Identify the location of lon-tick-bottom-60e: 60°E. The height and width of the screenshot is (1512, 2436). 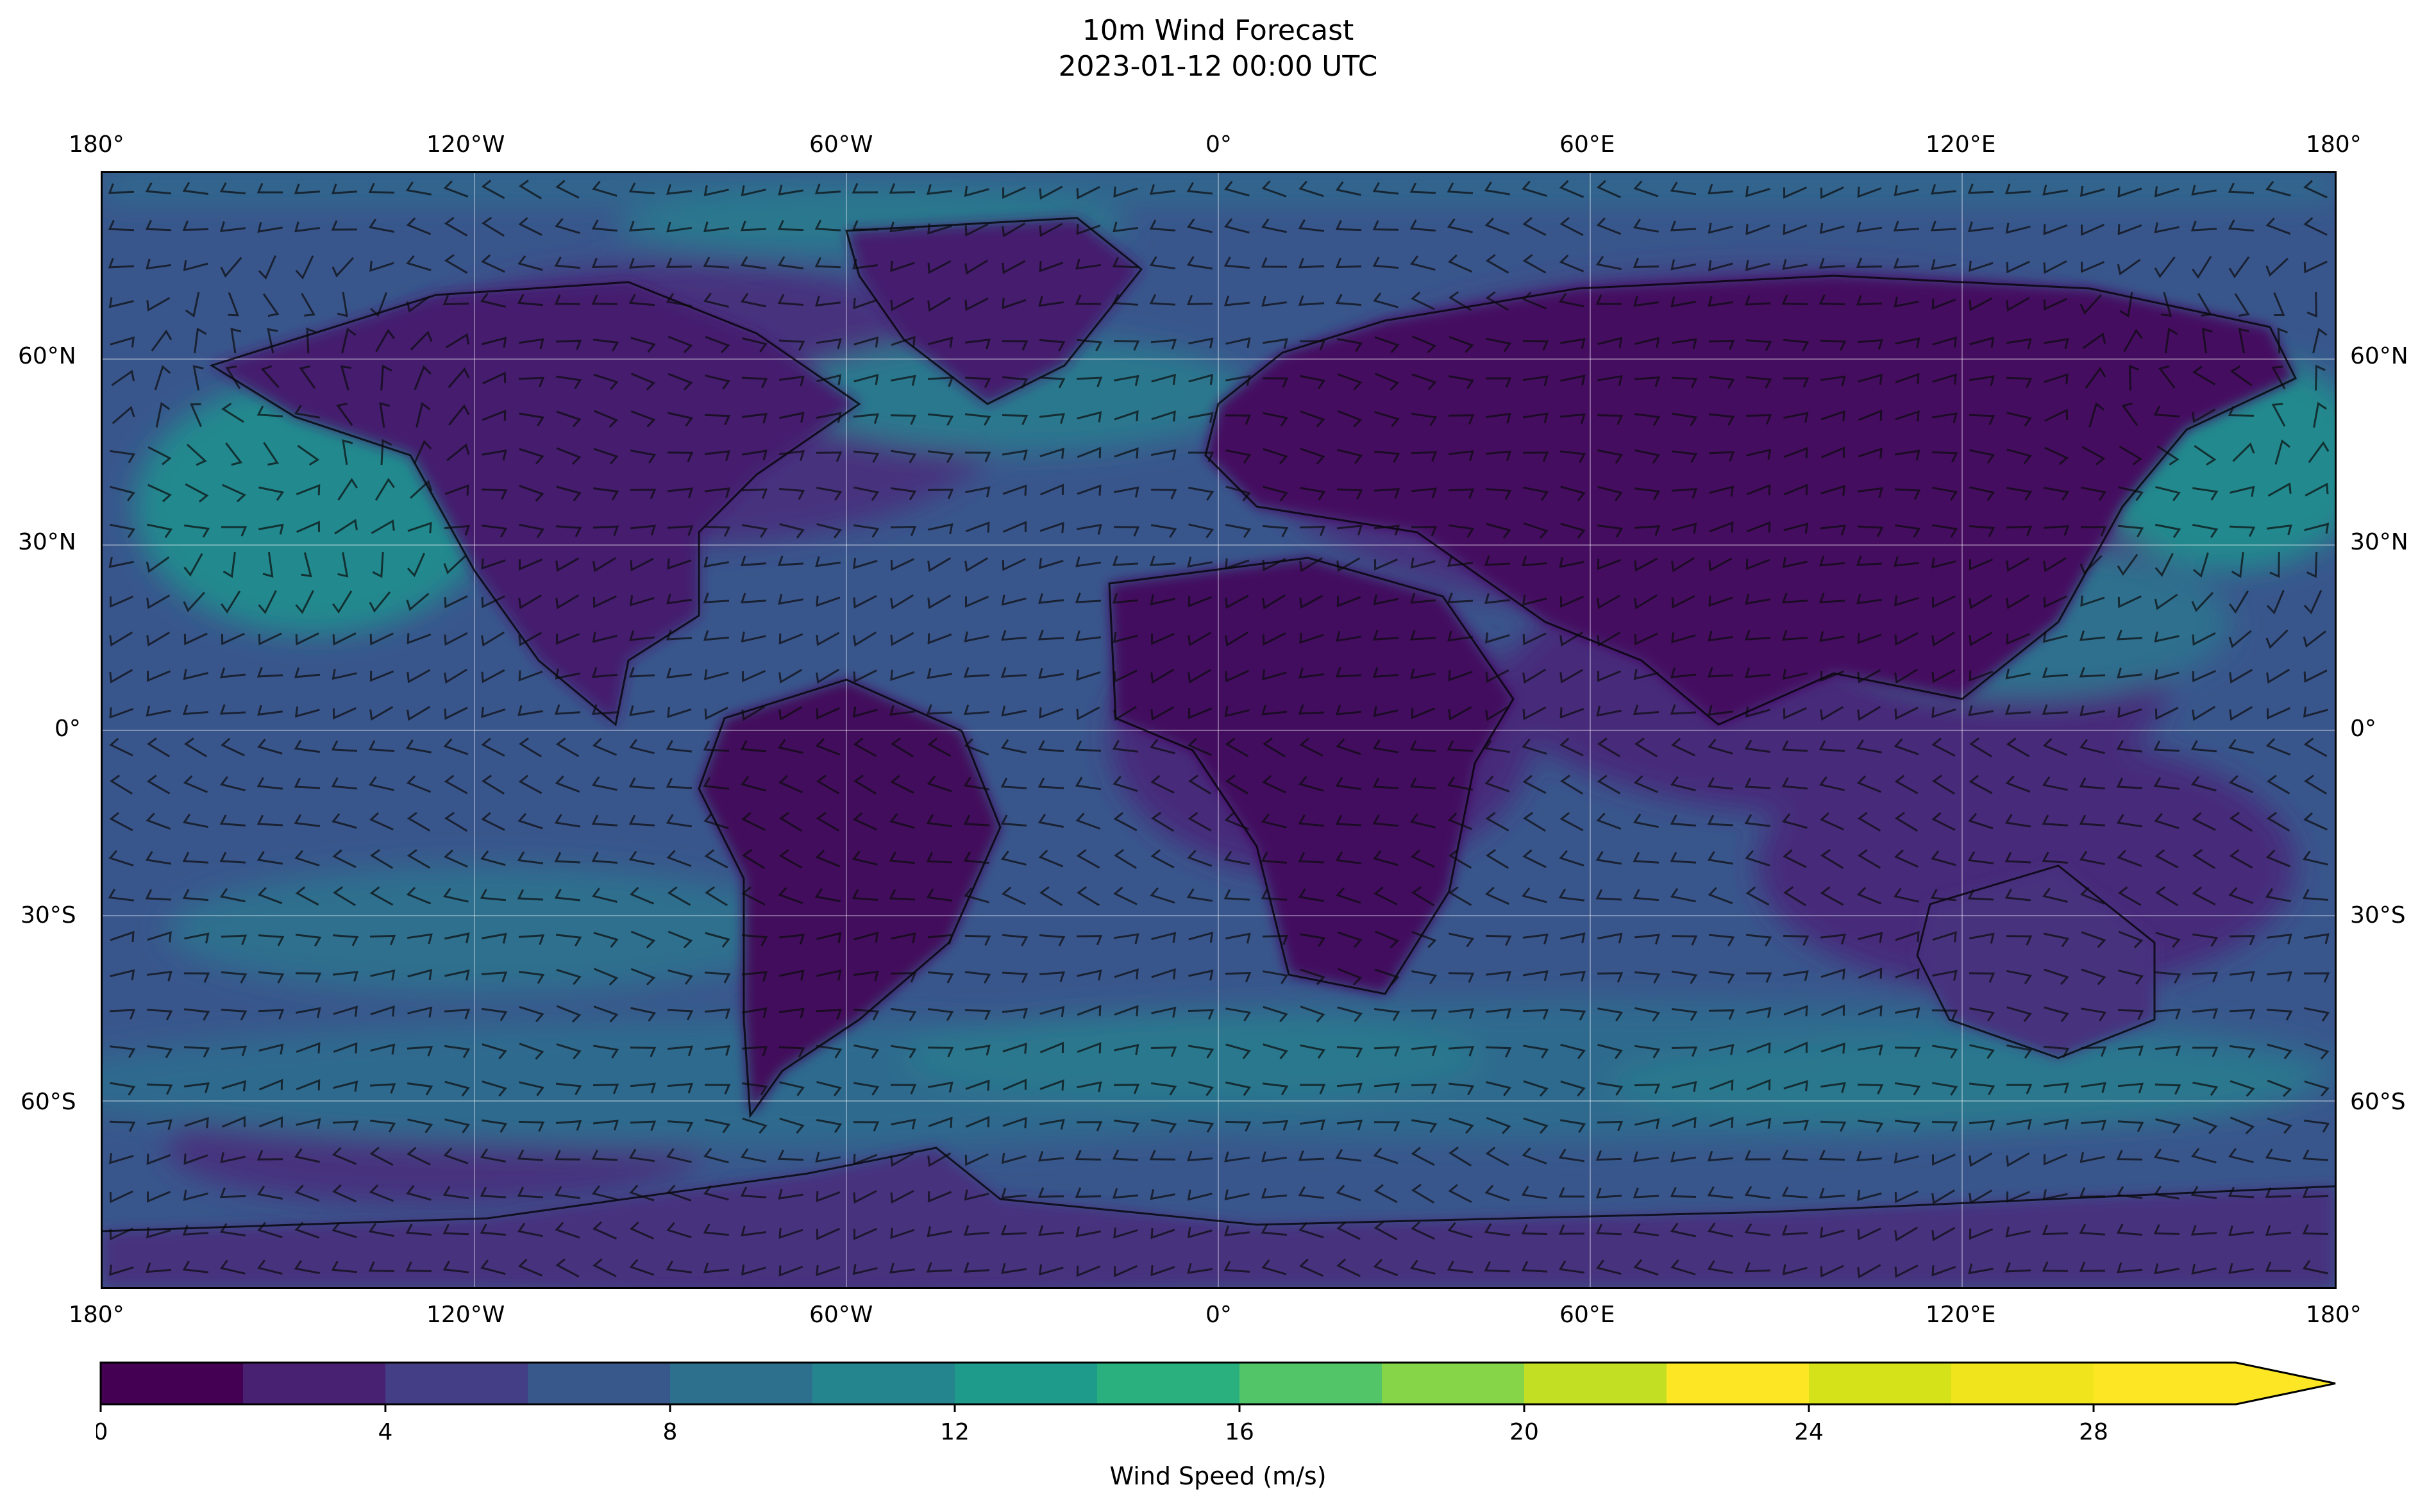
(1587, 1315).